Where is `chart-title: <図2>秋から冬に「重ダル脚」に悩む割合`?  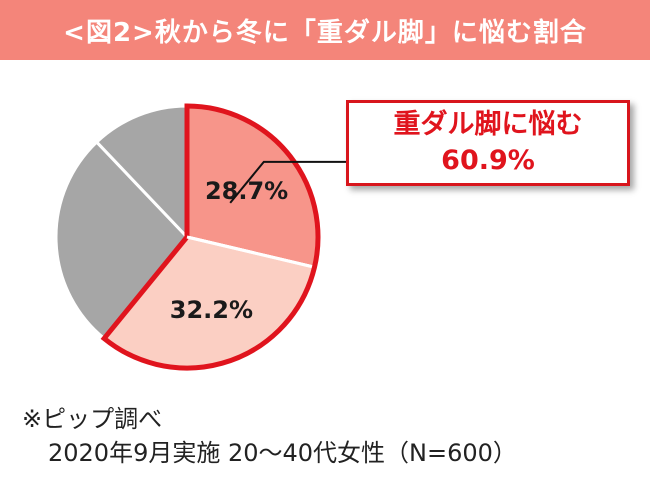
chart-title: <図2>秋から冬に「重ダル脚」に悩む割合 is located at coordinates (325, 32).